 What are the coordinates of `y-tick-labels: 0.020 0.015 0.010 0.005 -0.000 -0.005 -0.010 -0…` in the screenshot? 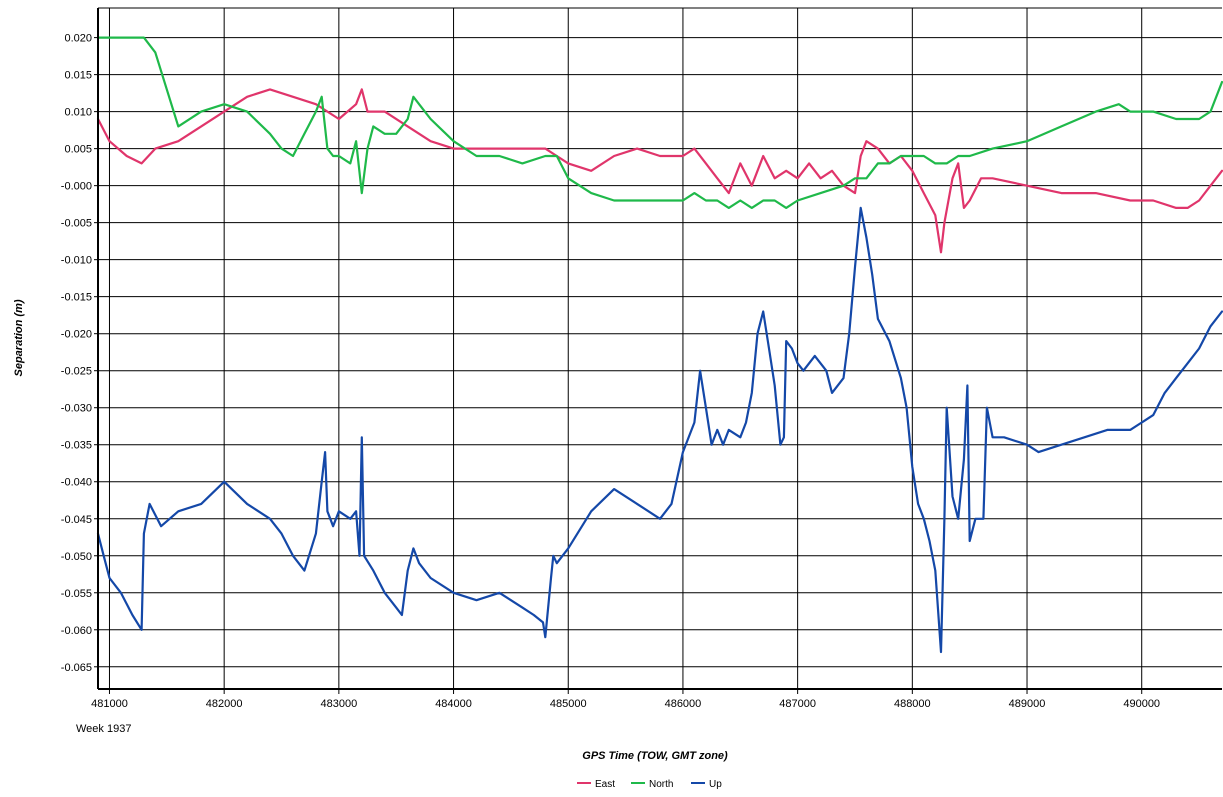 It's located at (76, 353).